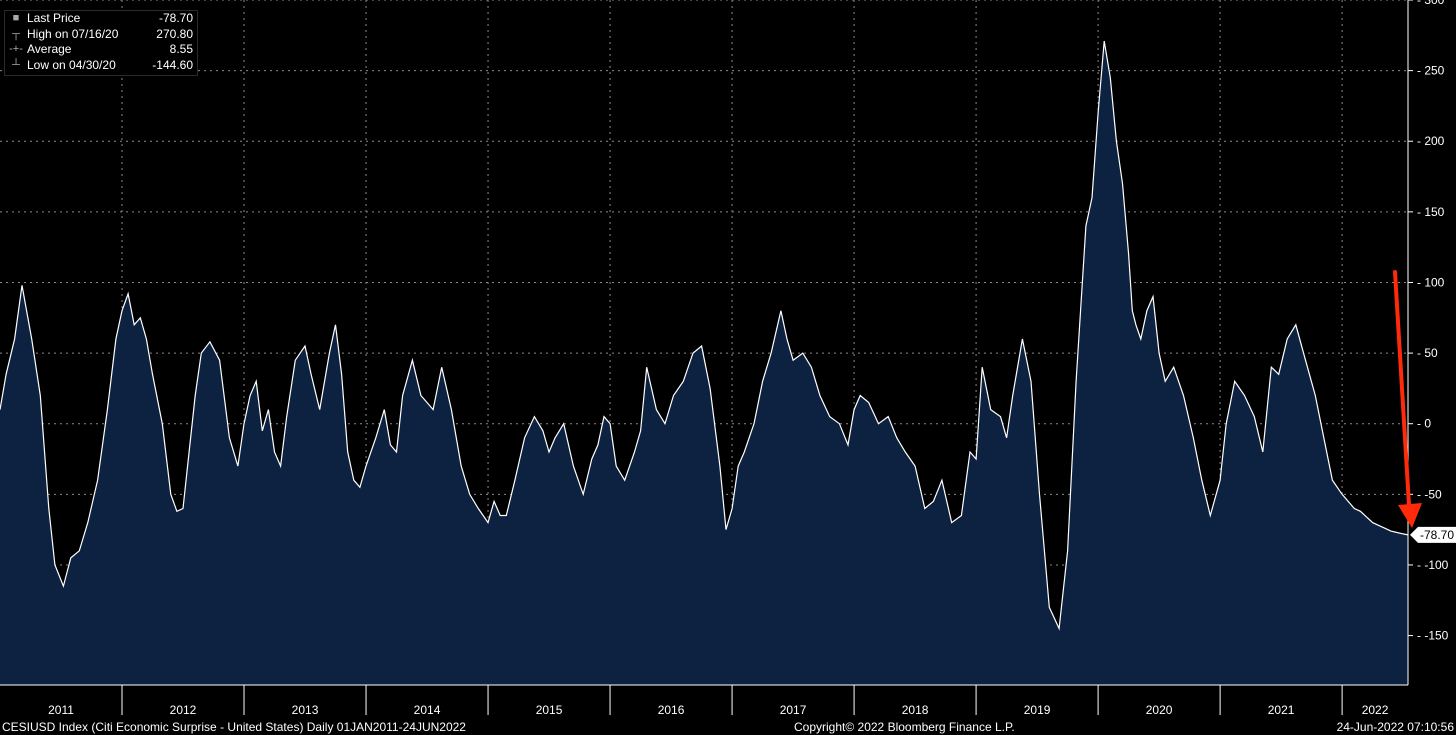  I want to click on x-tick-label: 2018, so click(915, 710).